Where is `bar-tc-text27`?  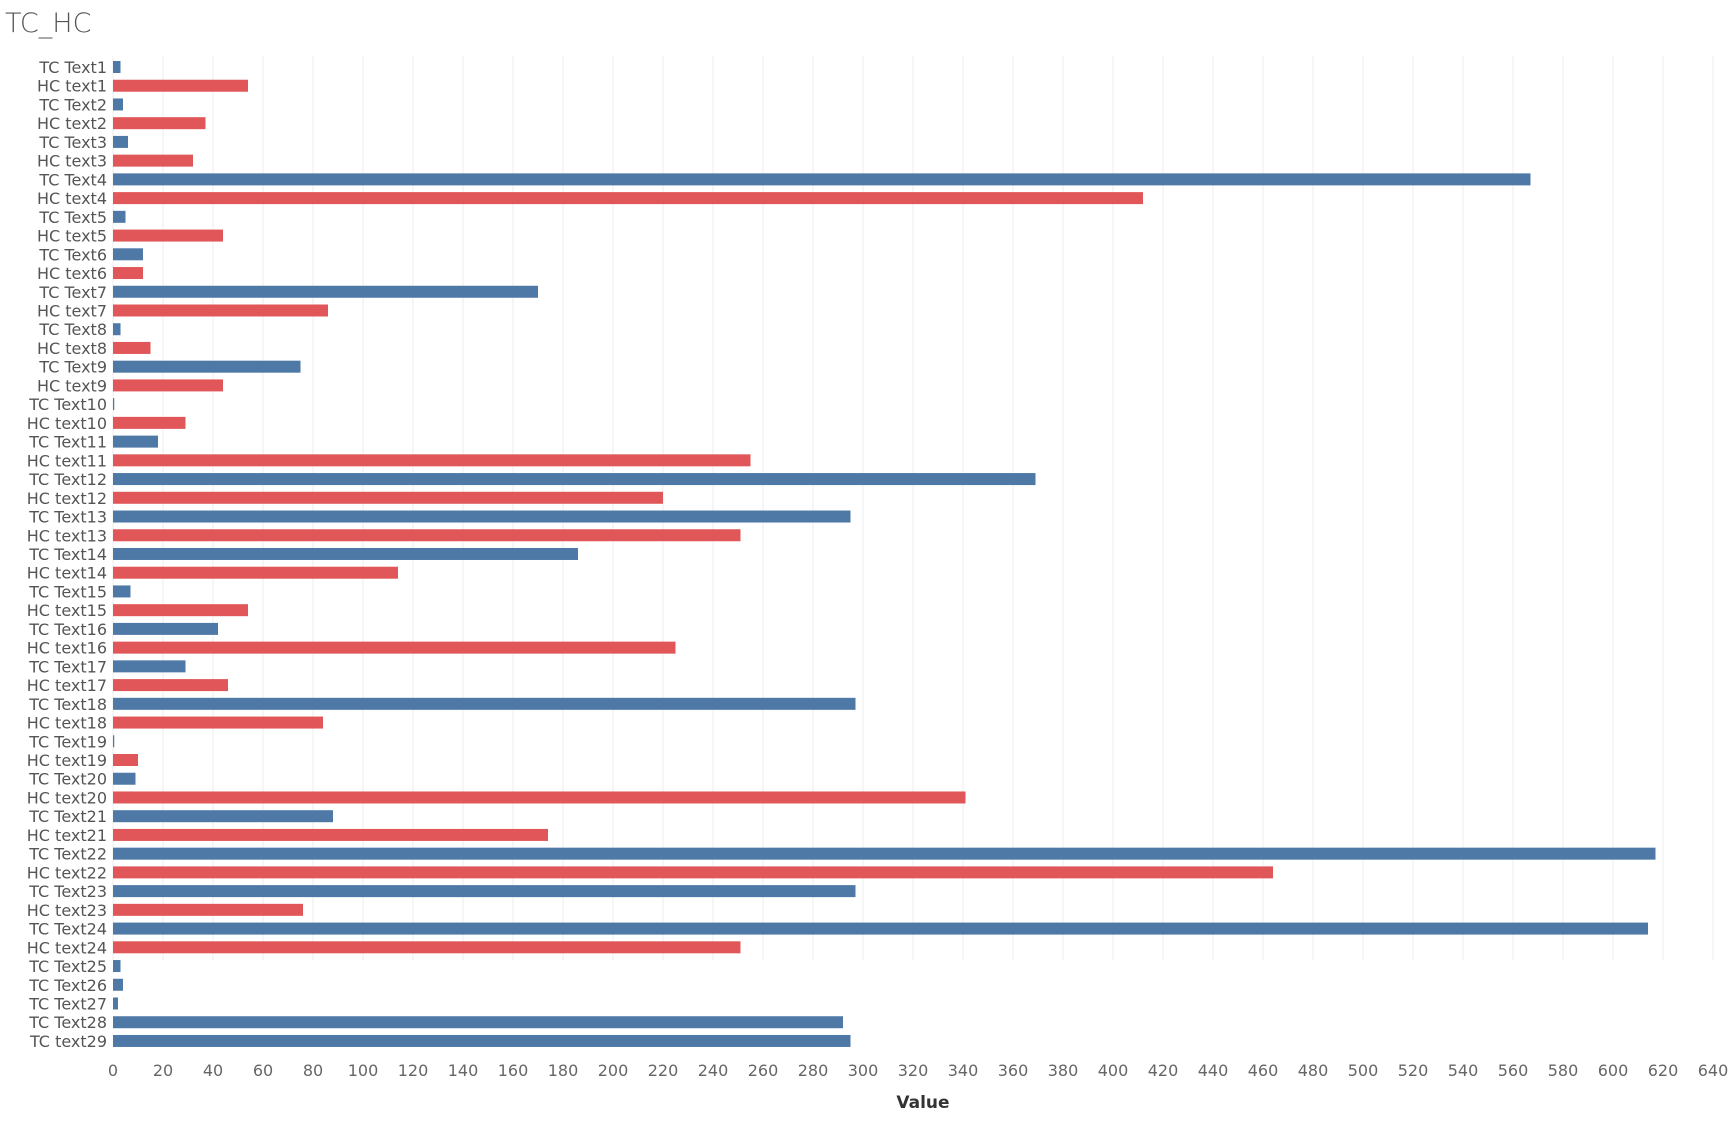
bar-tc-text27 is located at coordinates (115, 1003).